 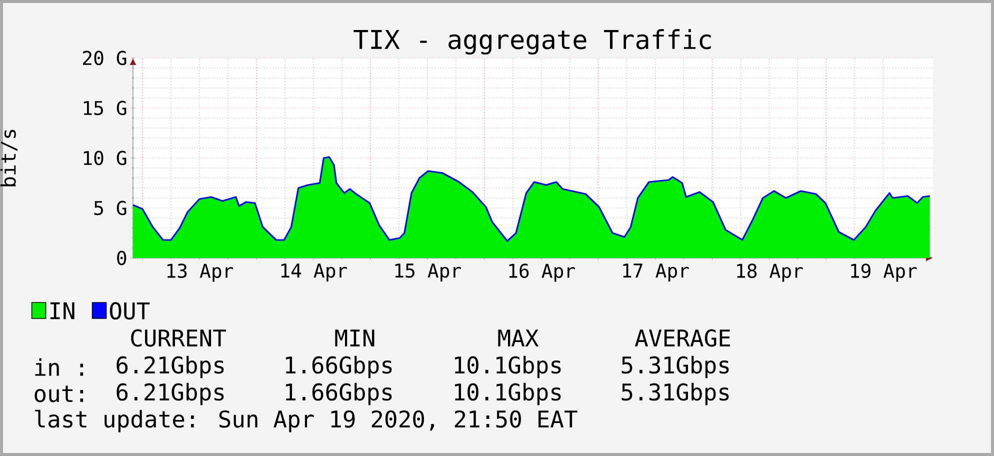 I want to click on x-tick-label: 15 Apr, so click(x=428, y=273).